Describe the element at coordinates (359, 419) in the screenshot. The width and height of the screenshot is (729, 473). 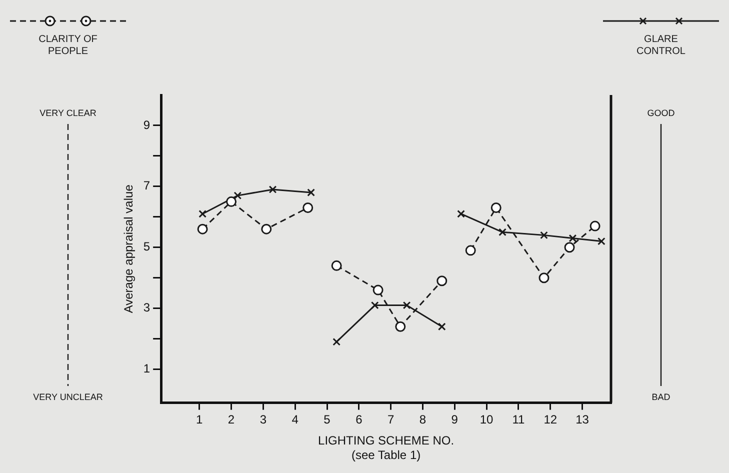
I see `x-tick-label: 6` at that location.